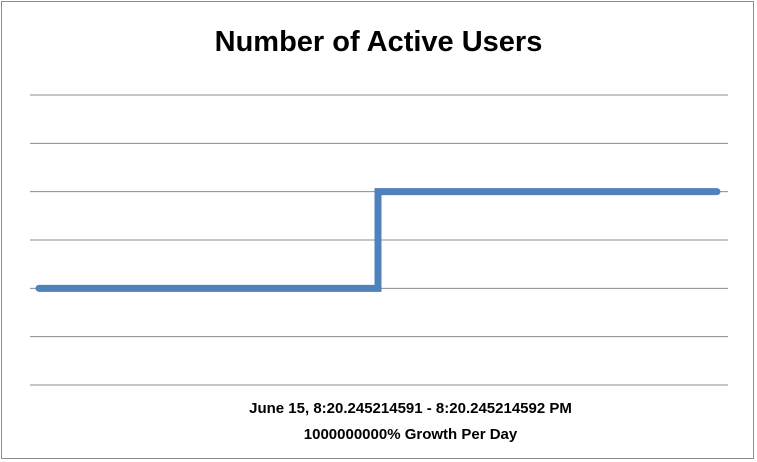  What do you see at coordinates (410, 434) in the screenshot?
I see `chart-caption-growth: 1000000000% Growth Per Day` at bounding box center [410, 434].